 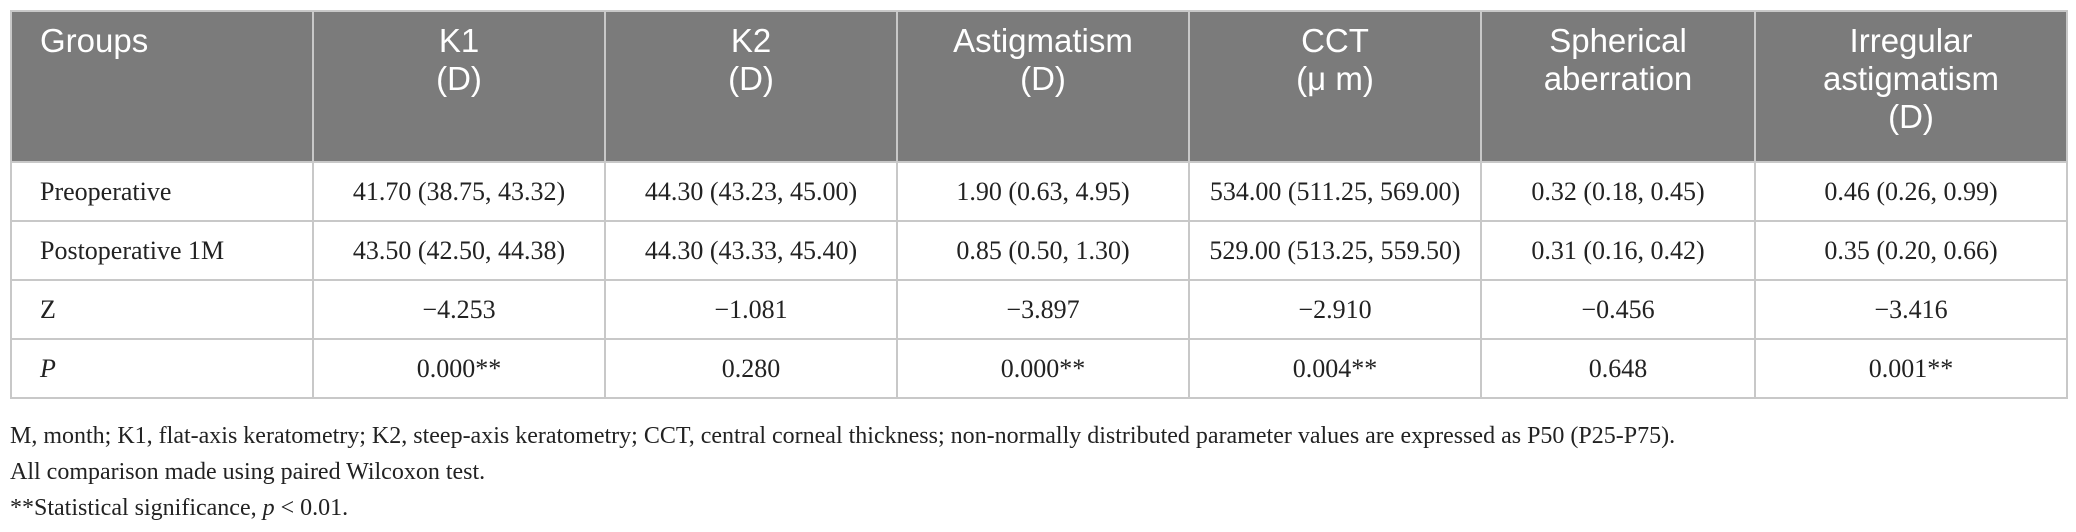 What do you see at coordinates (459, 309) in the screenshot?
I see `table-cell: −4.253` at bounding box center [459, 309].